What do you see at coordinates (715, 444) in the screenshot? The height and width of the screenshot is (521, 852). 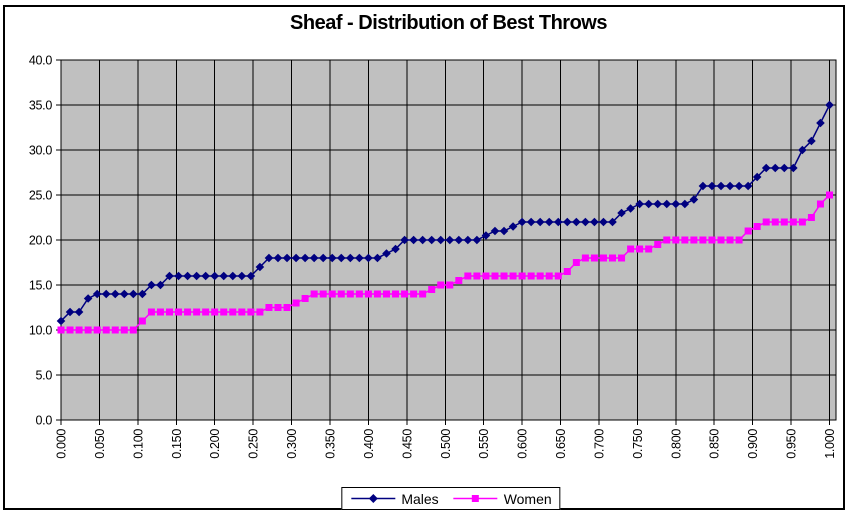 I see `x-tick-label: 0.850` at bounding box center [715, 444].